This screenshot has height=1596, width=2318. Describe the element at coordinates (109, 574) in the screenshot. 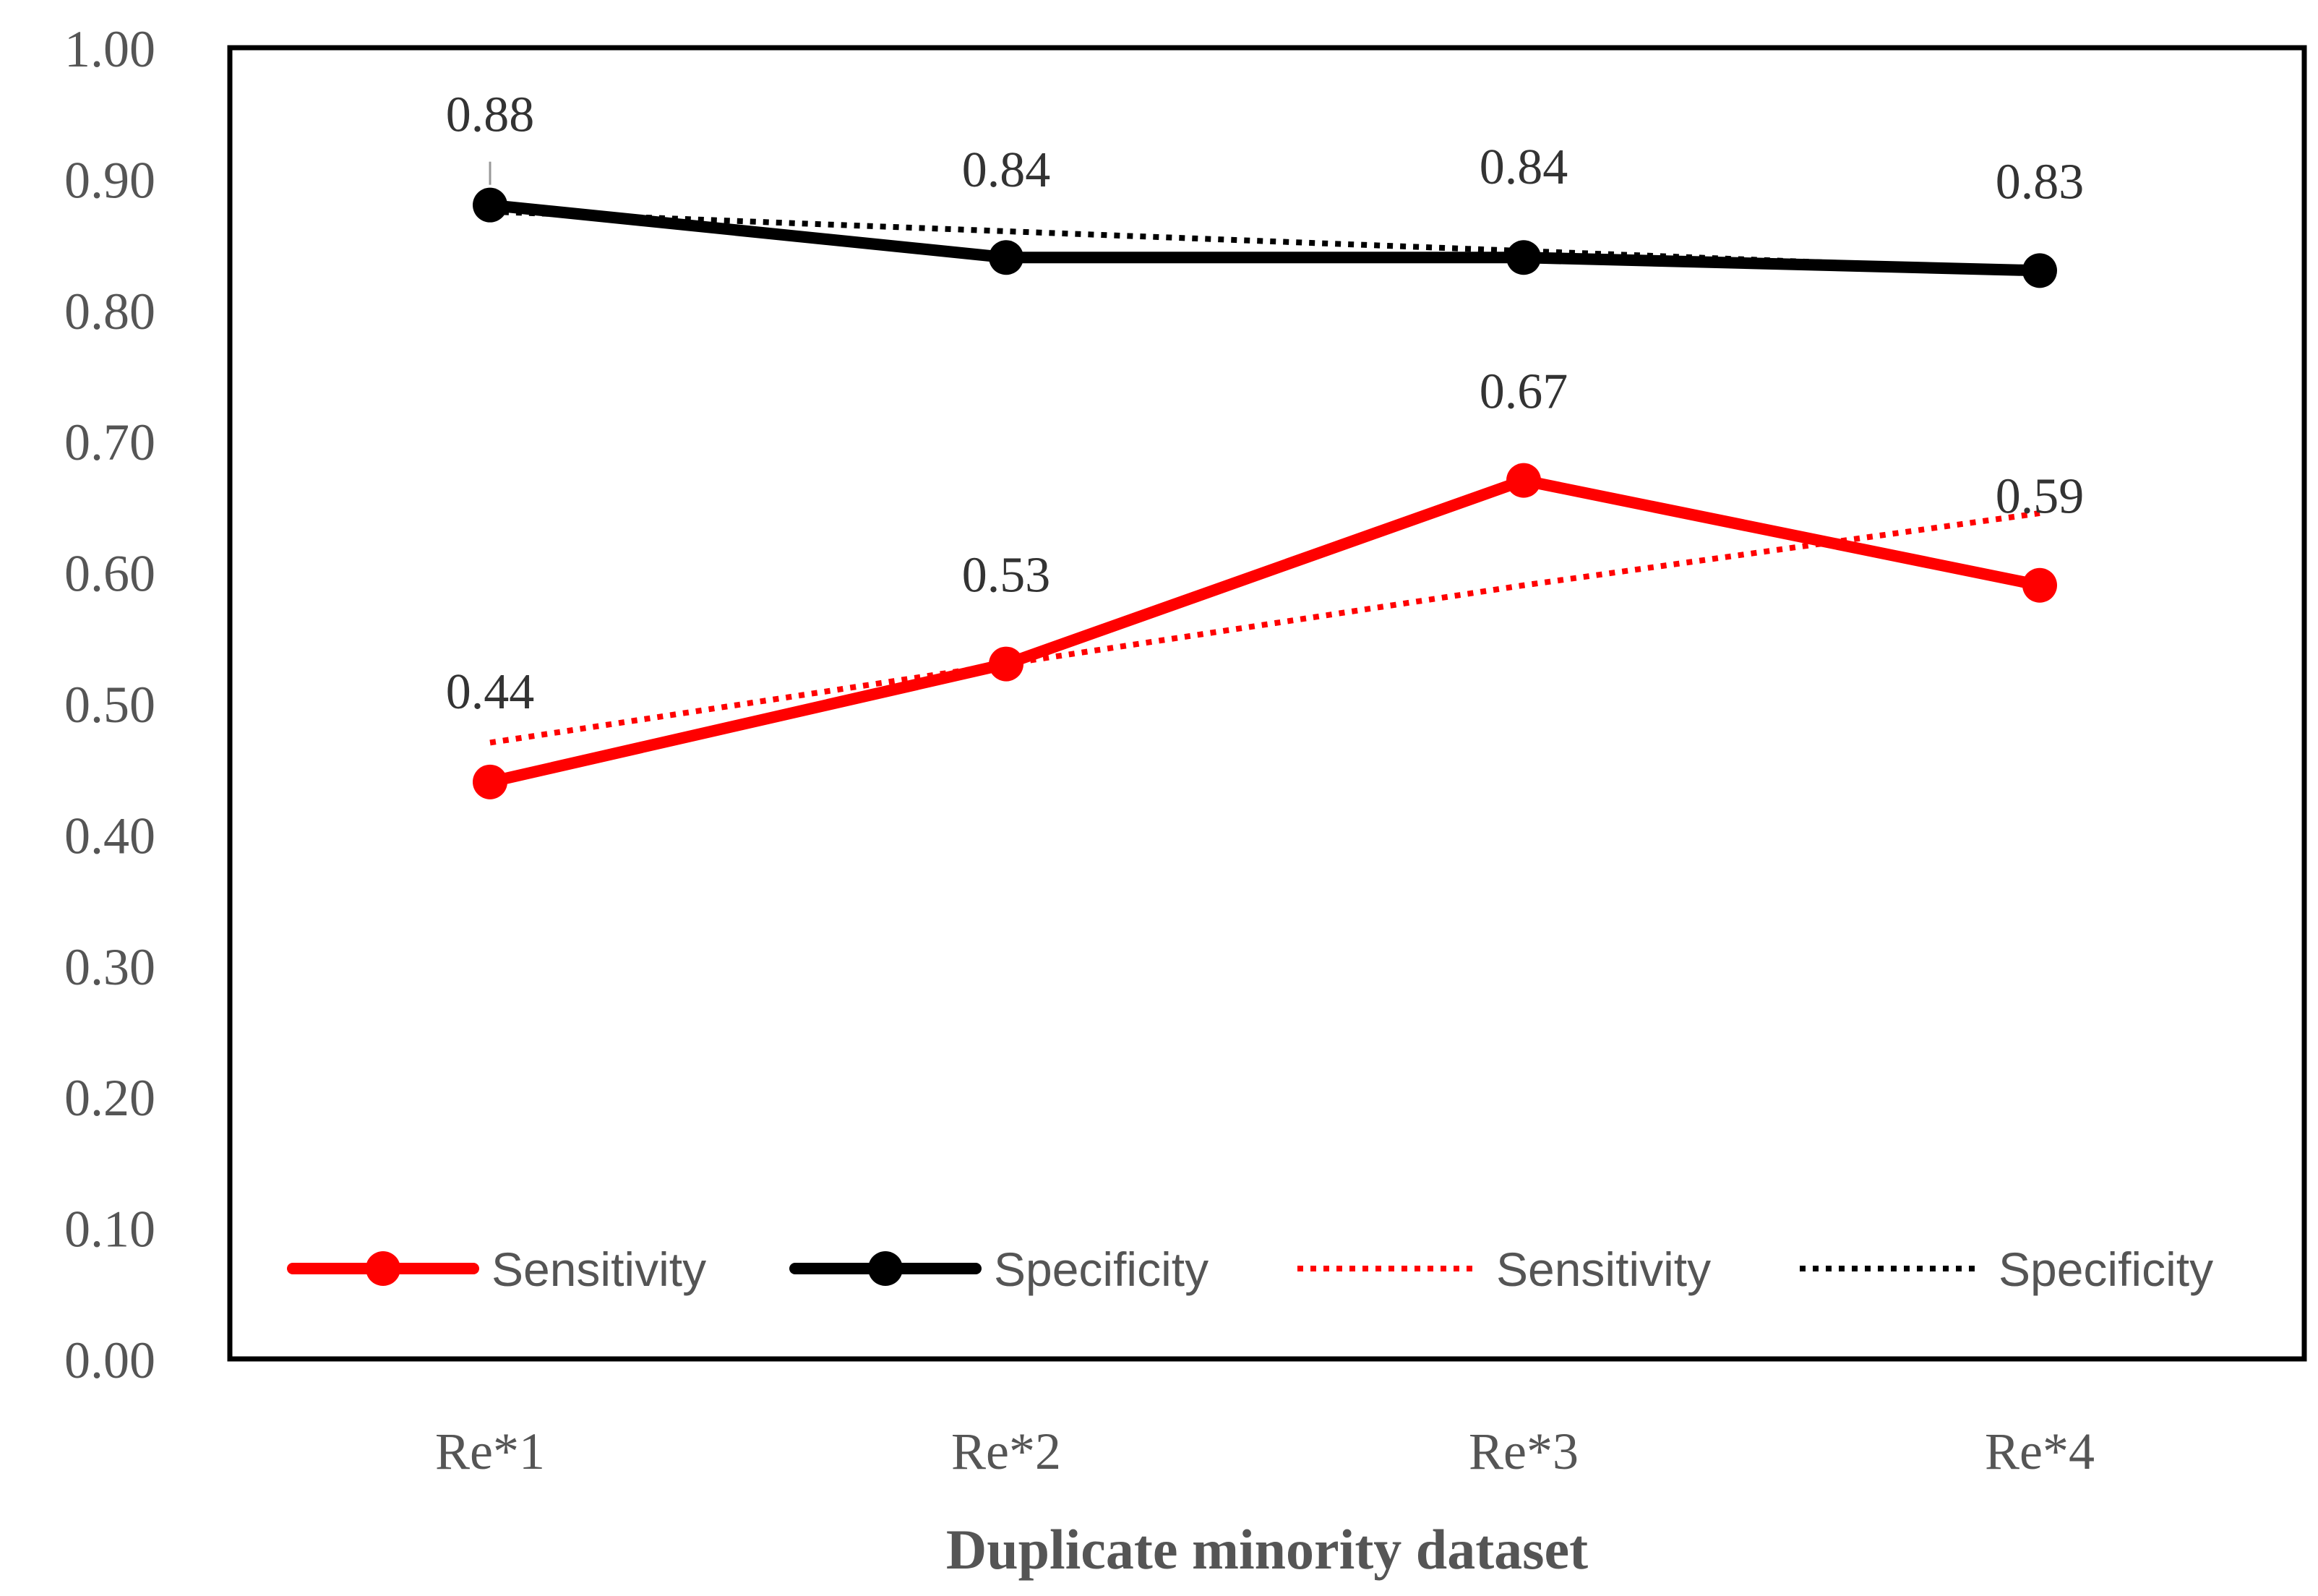

I see `y-tick-label: 0.60` at that location.